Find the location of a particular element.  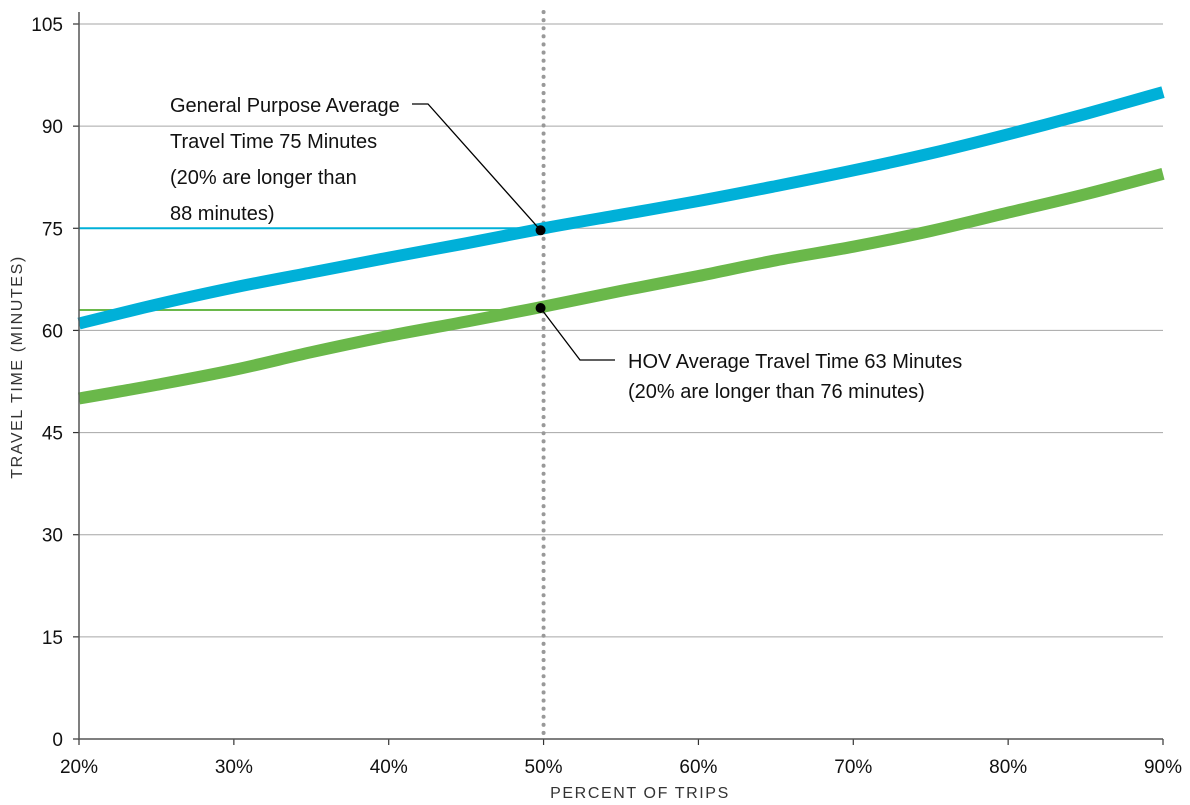

y-tick-label: 105 is located at coordinates (47, 25).